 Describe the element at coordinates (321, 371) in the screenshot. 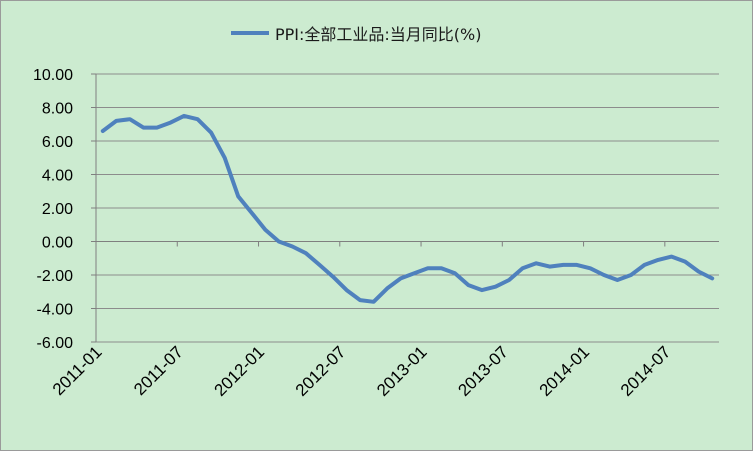

I see `x-tick-label: 2012-07` at that location.